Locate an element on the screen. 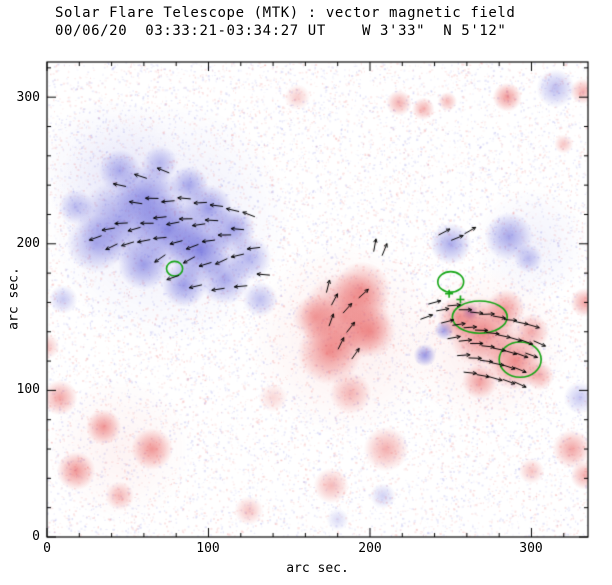 Image resolution: width=612 pixels, height=585 pixels. y-tick-label: 200 is located at coordinates (28, 243).